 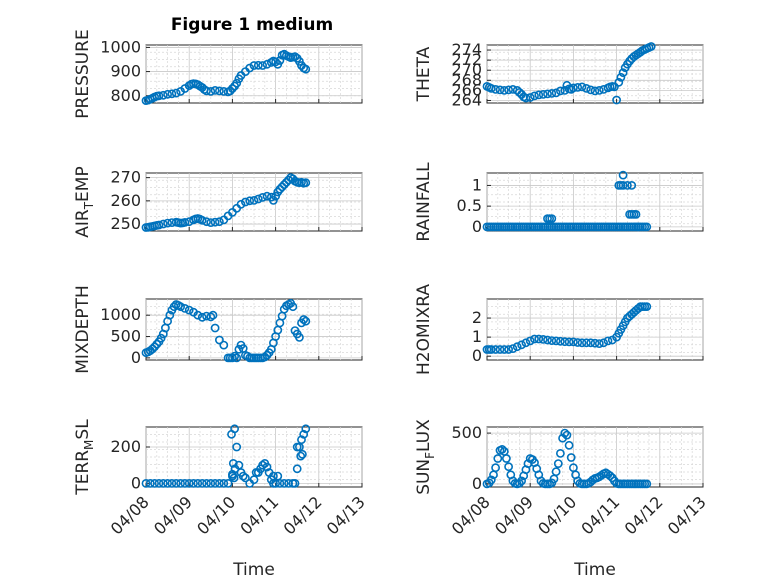 I want to click on y-axis-label: THETA, so click(x=424, y=74).